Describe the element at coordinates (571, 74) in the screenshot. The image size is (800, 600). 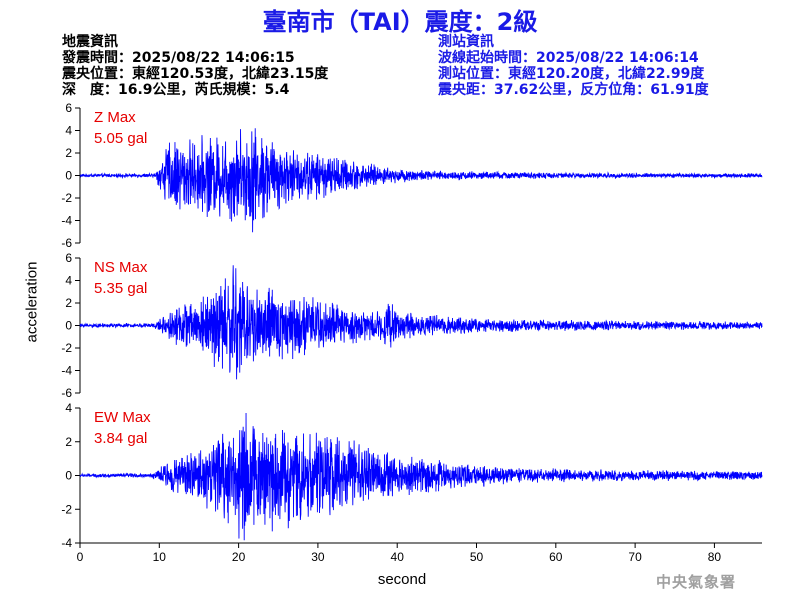
I see `station-location: 測站位置：東經120.20度，北緯22.99度` at that location.